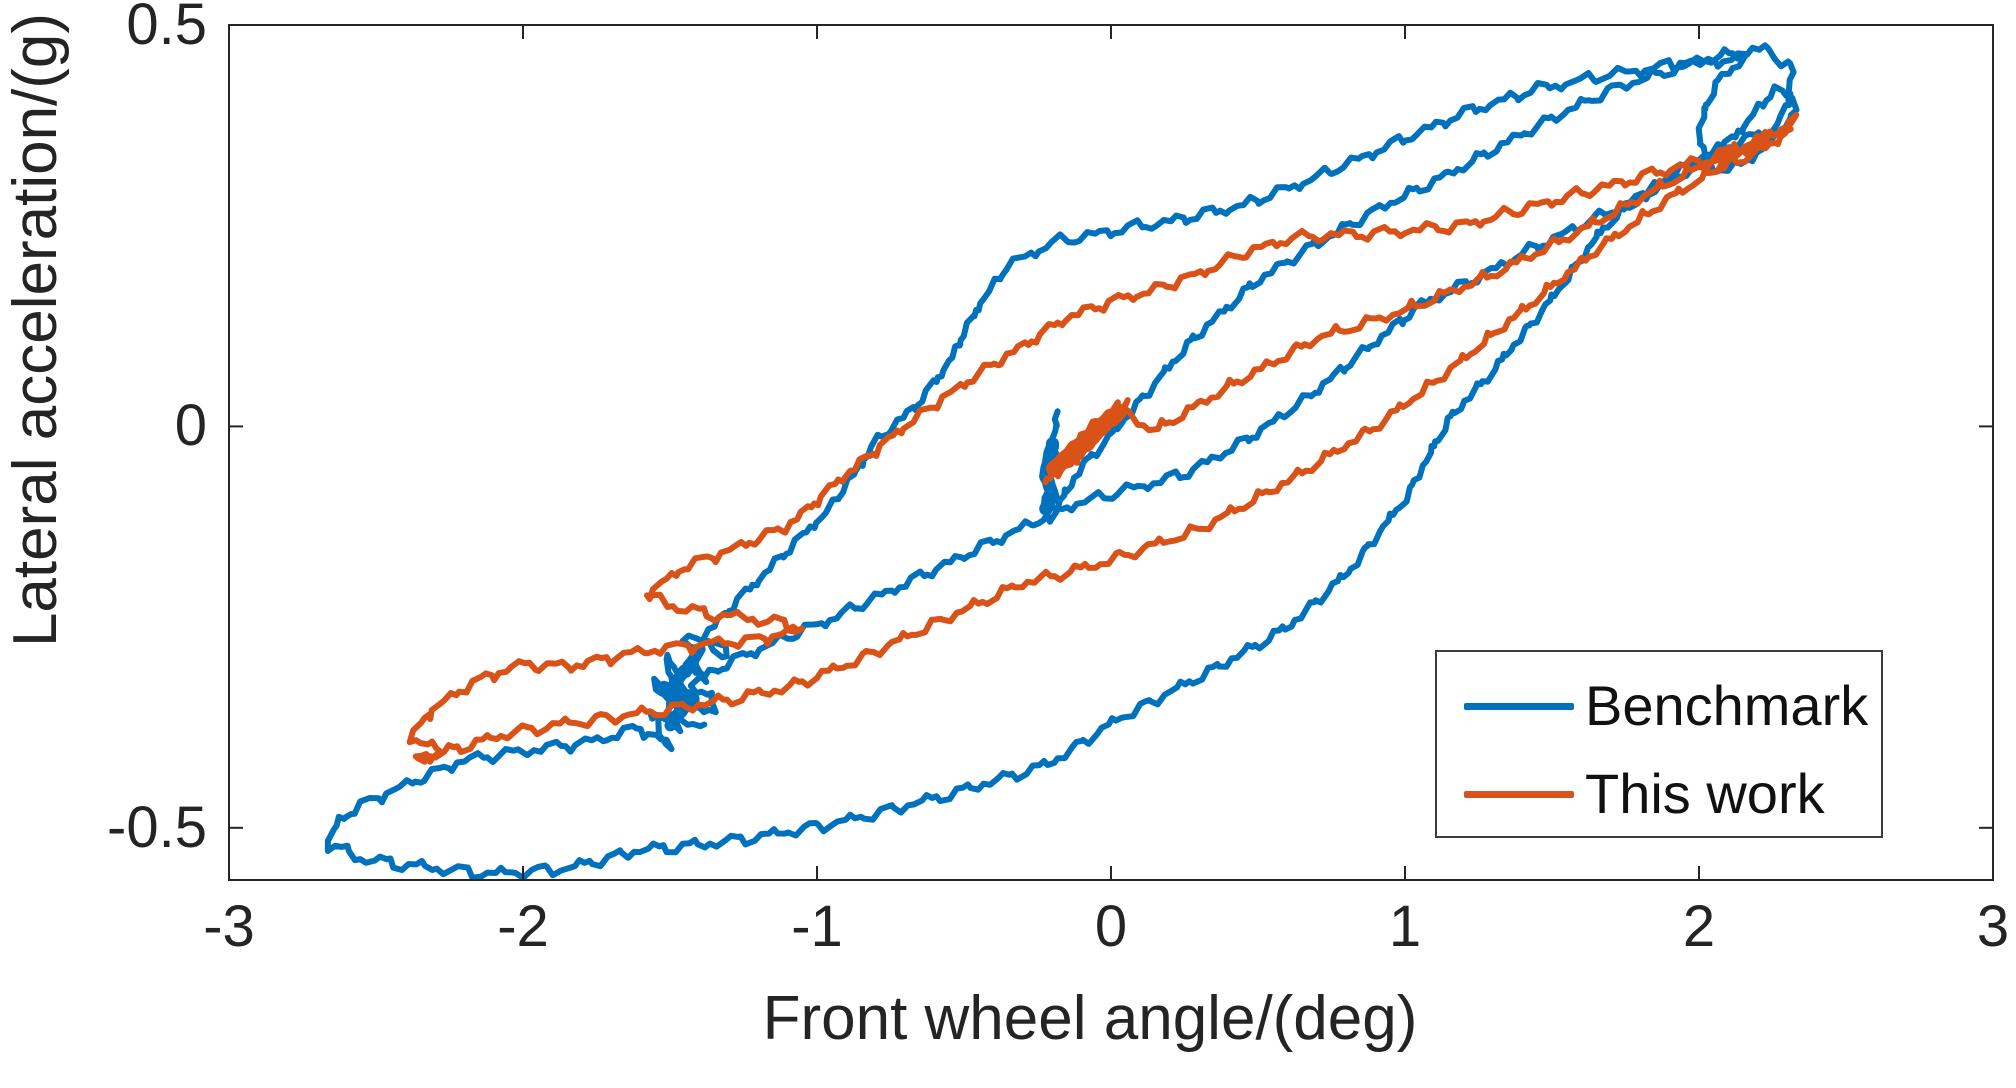  What do you see at coordinates (1659, 744) in the screenshot?
I see `legend: Benchmark This work` at bounding box center [1659, 744].